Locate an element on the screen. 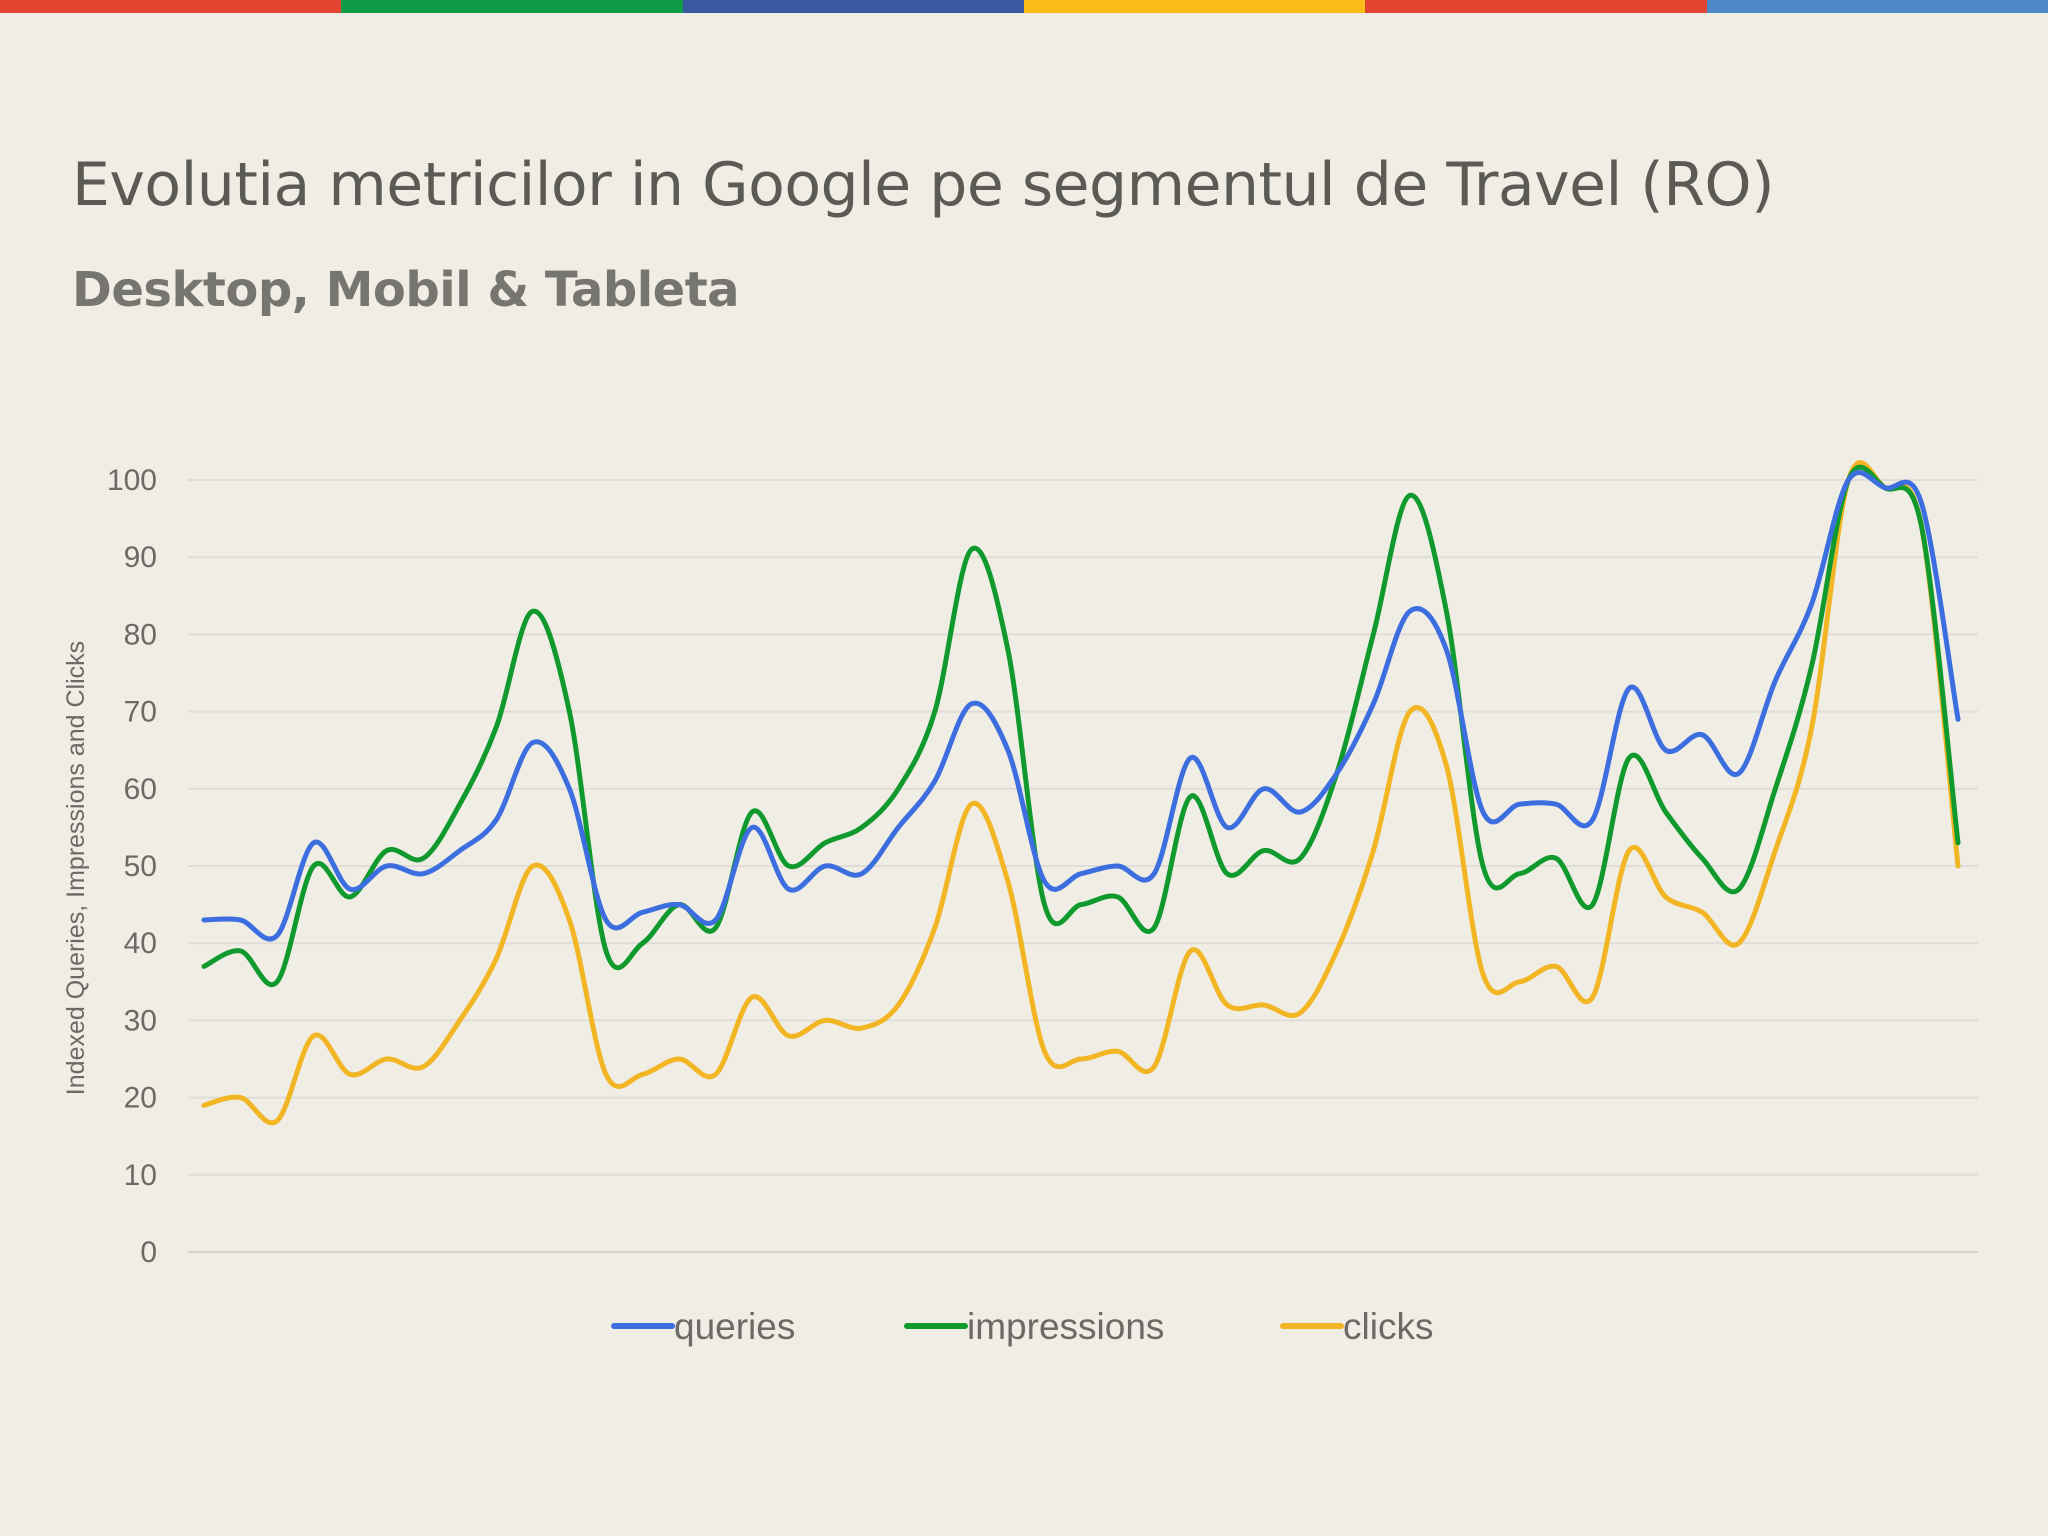  legend-label-queries: queries is located at coordinates (734, 1326).